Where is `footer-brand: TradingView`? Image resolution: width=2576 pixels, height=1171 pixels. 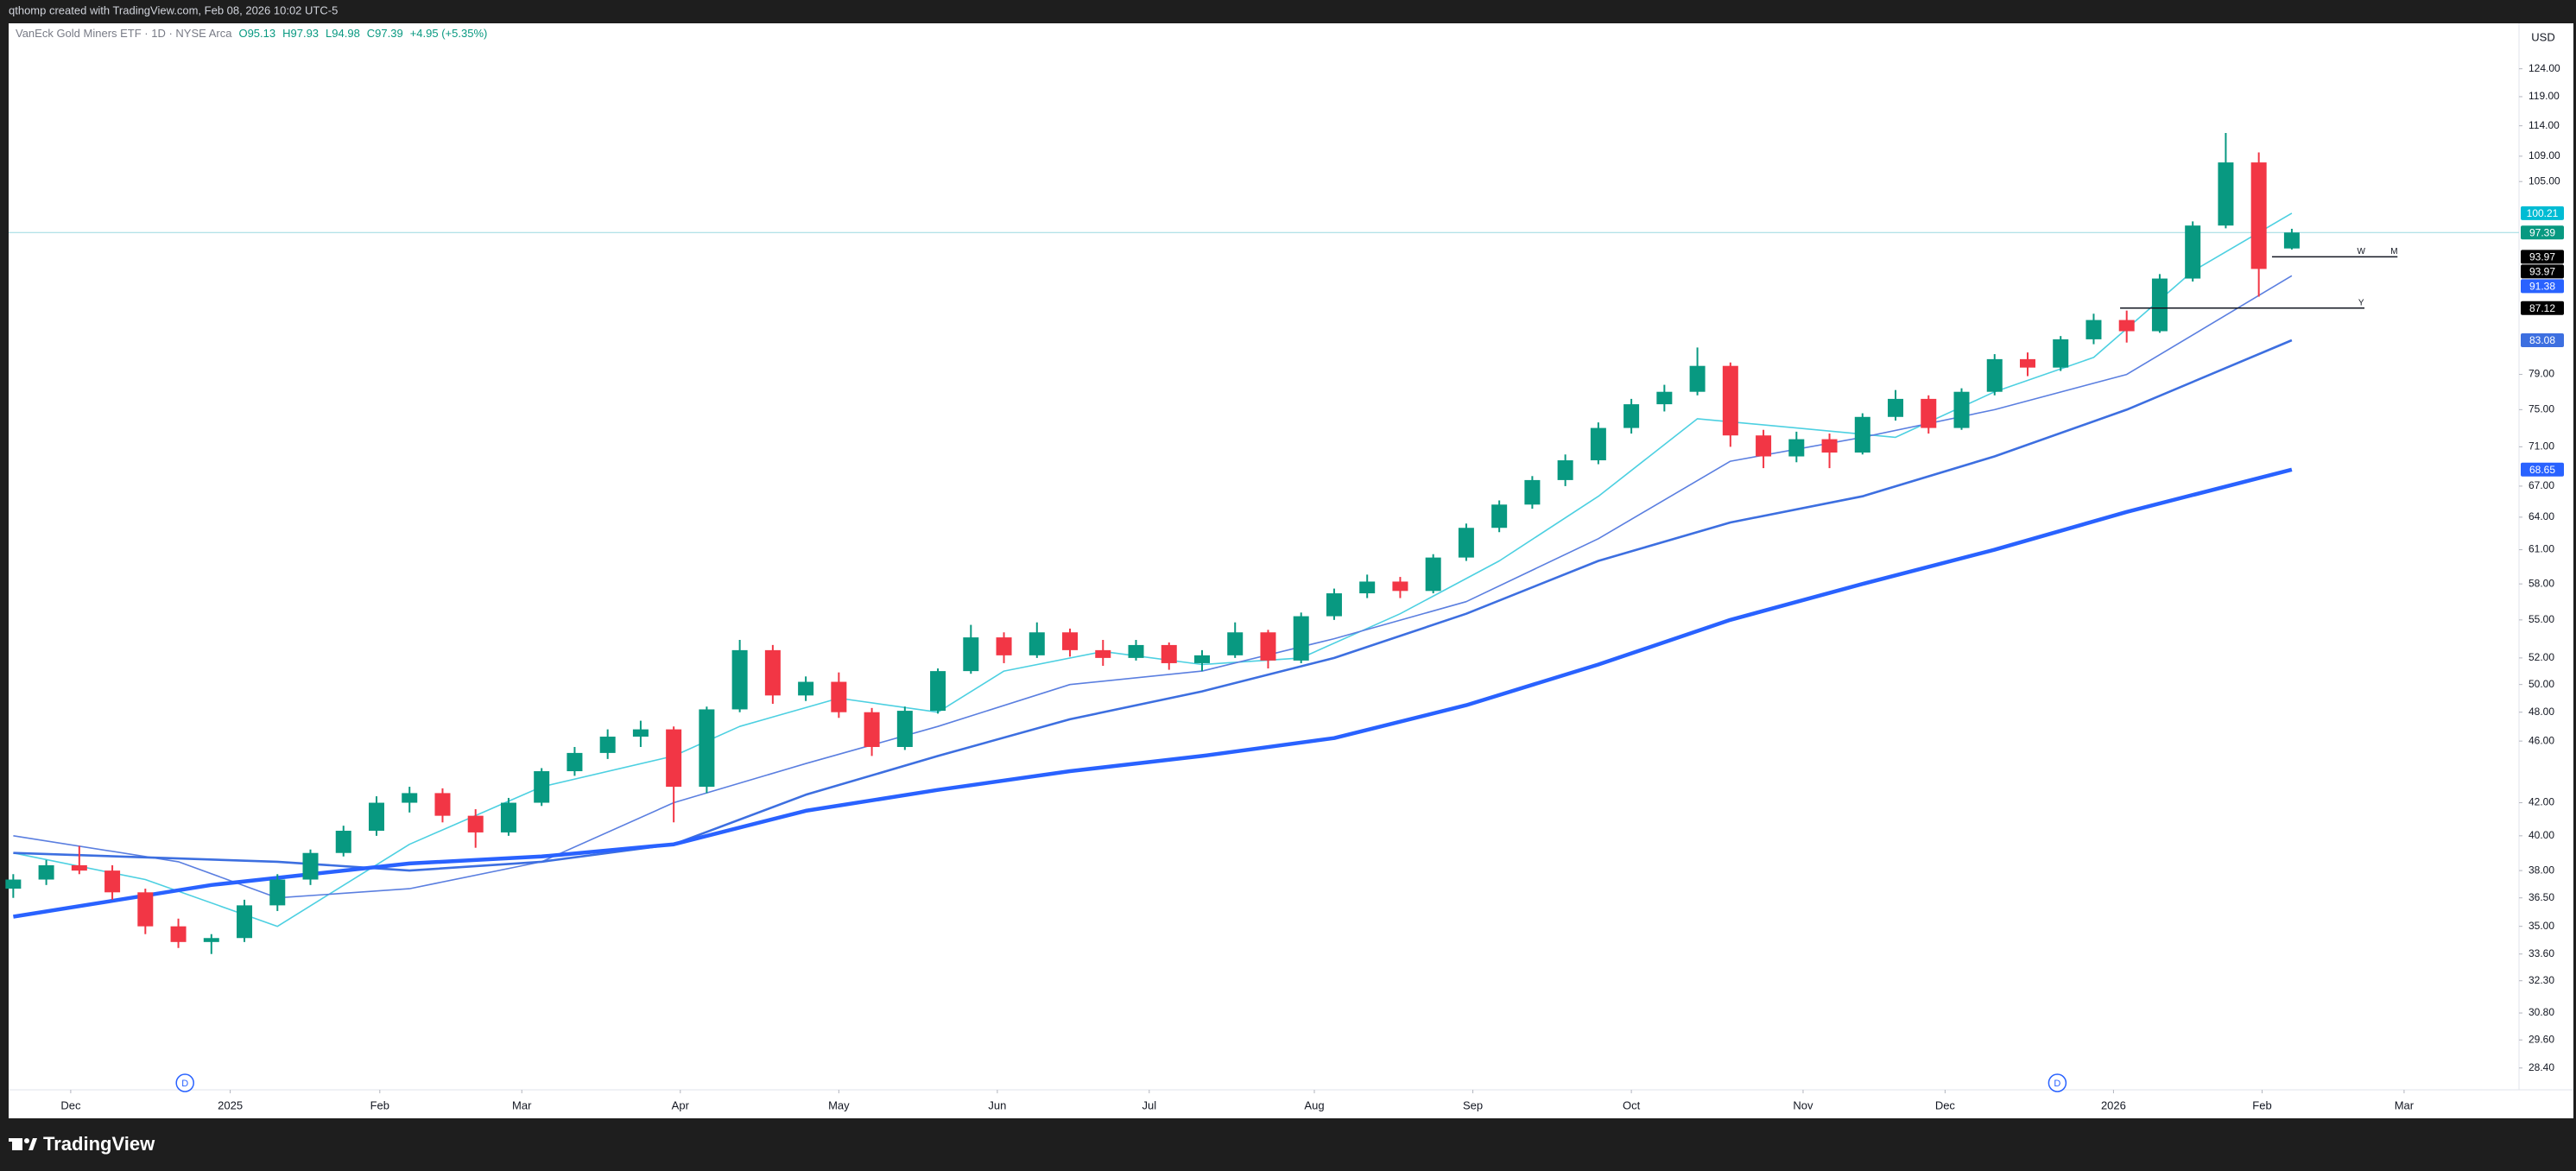
footer-brand: TradingView is located at coordinates (99, 1144).